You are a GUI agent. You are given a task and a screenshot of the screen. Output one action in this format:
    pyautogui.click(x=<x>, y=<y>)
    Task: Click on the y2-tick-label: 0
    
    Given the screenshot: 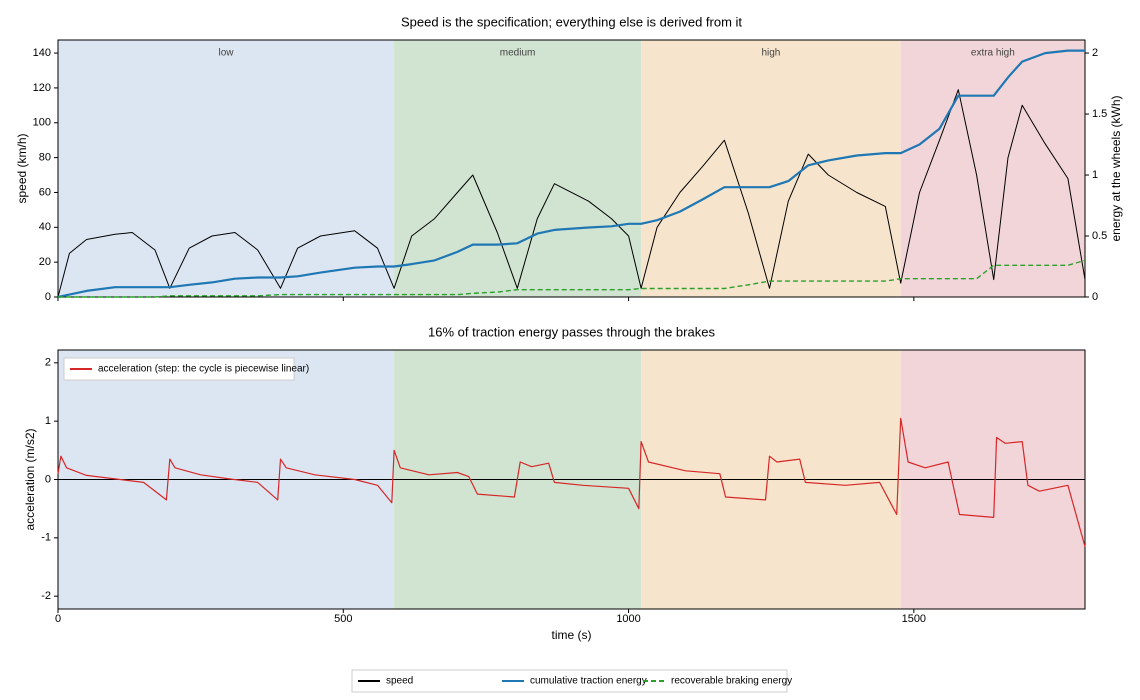 What is the action you would take?
    pyautogui.click(x=1095, y=297)
    